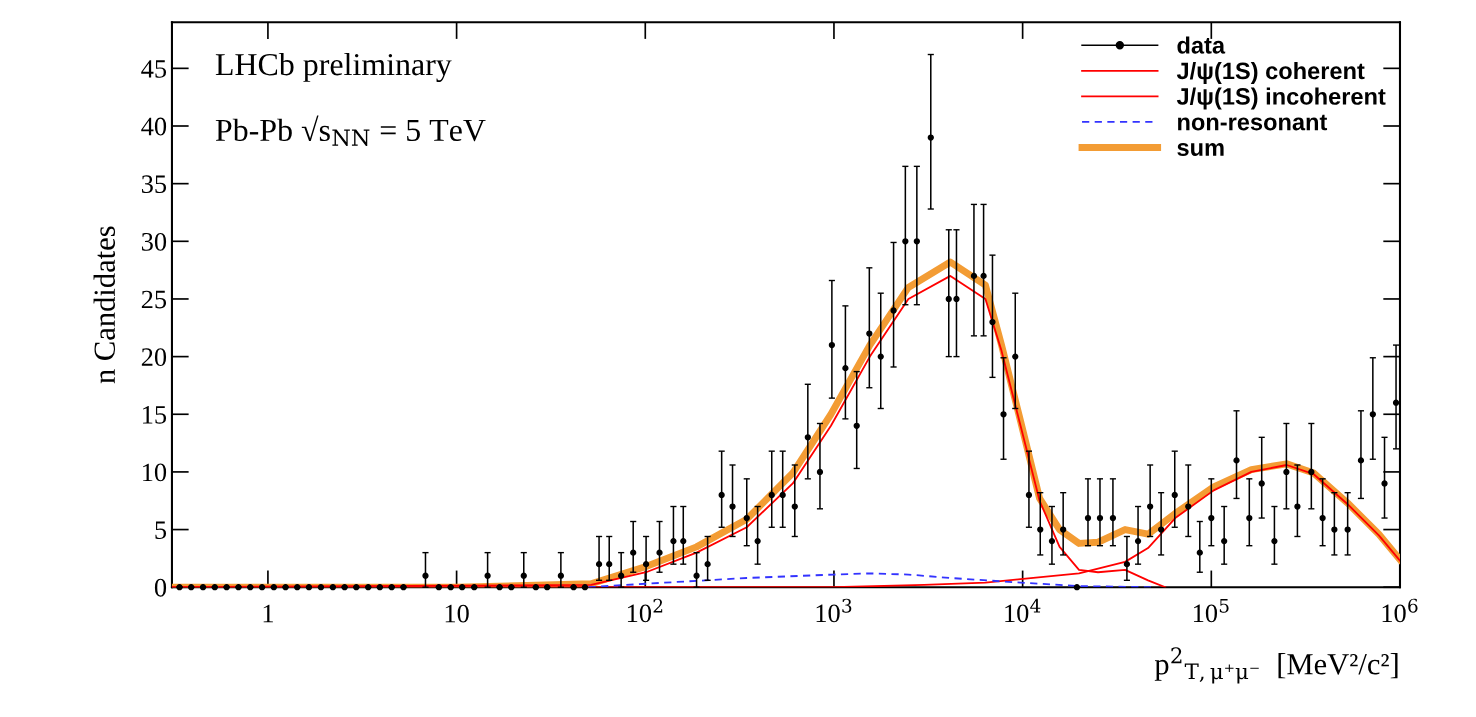  I want to click on x-tick-label: 10$^{3}$, so click(834, 610).